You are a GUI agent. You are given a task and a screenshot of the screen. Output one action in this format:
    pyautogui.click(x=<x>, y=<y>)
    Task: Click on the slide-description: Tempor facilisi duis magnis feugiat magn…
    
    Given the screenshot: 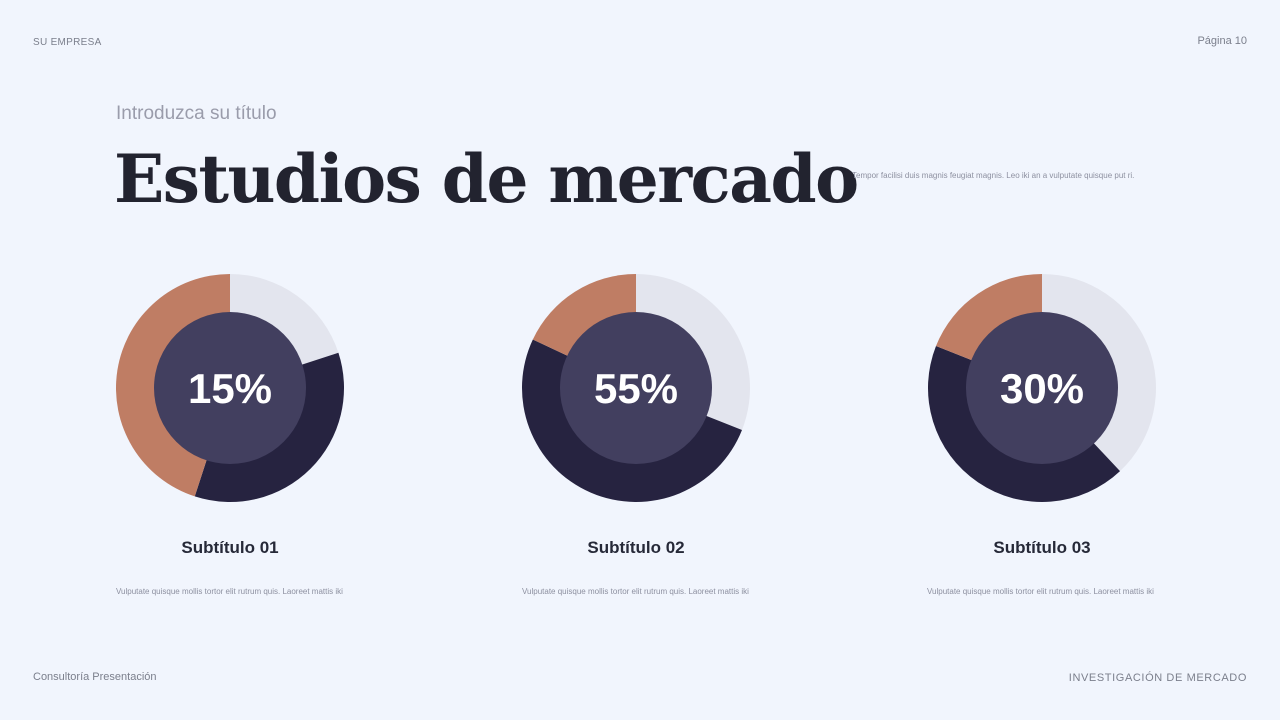 What is the action you would take?
    pyautogui.click(x=993, y=175)
    